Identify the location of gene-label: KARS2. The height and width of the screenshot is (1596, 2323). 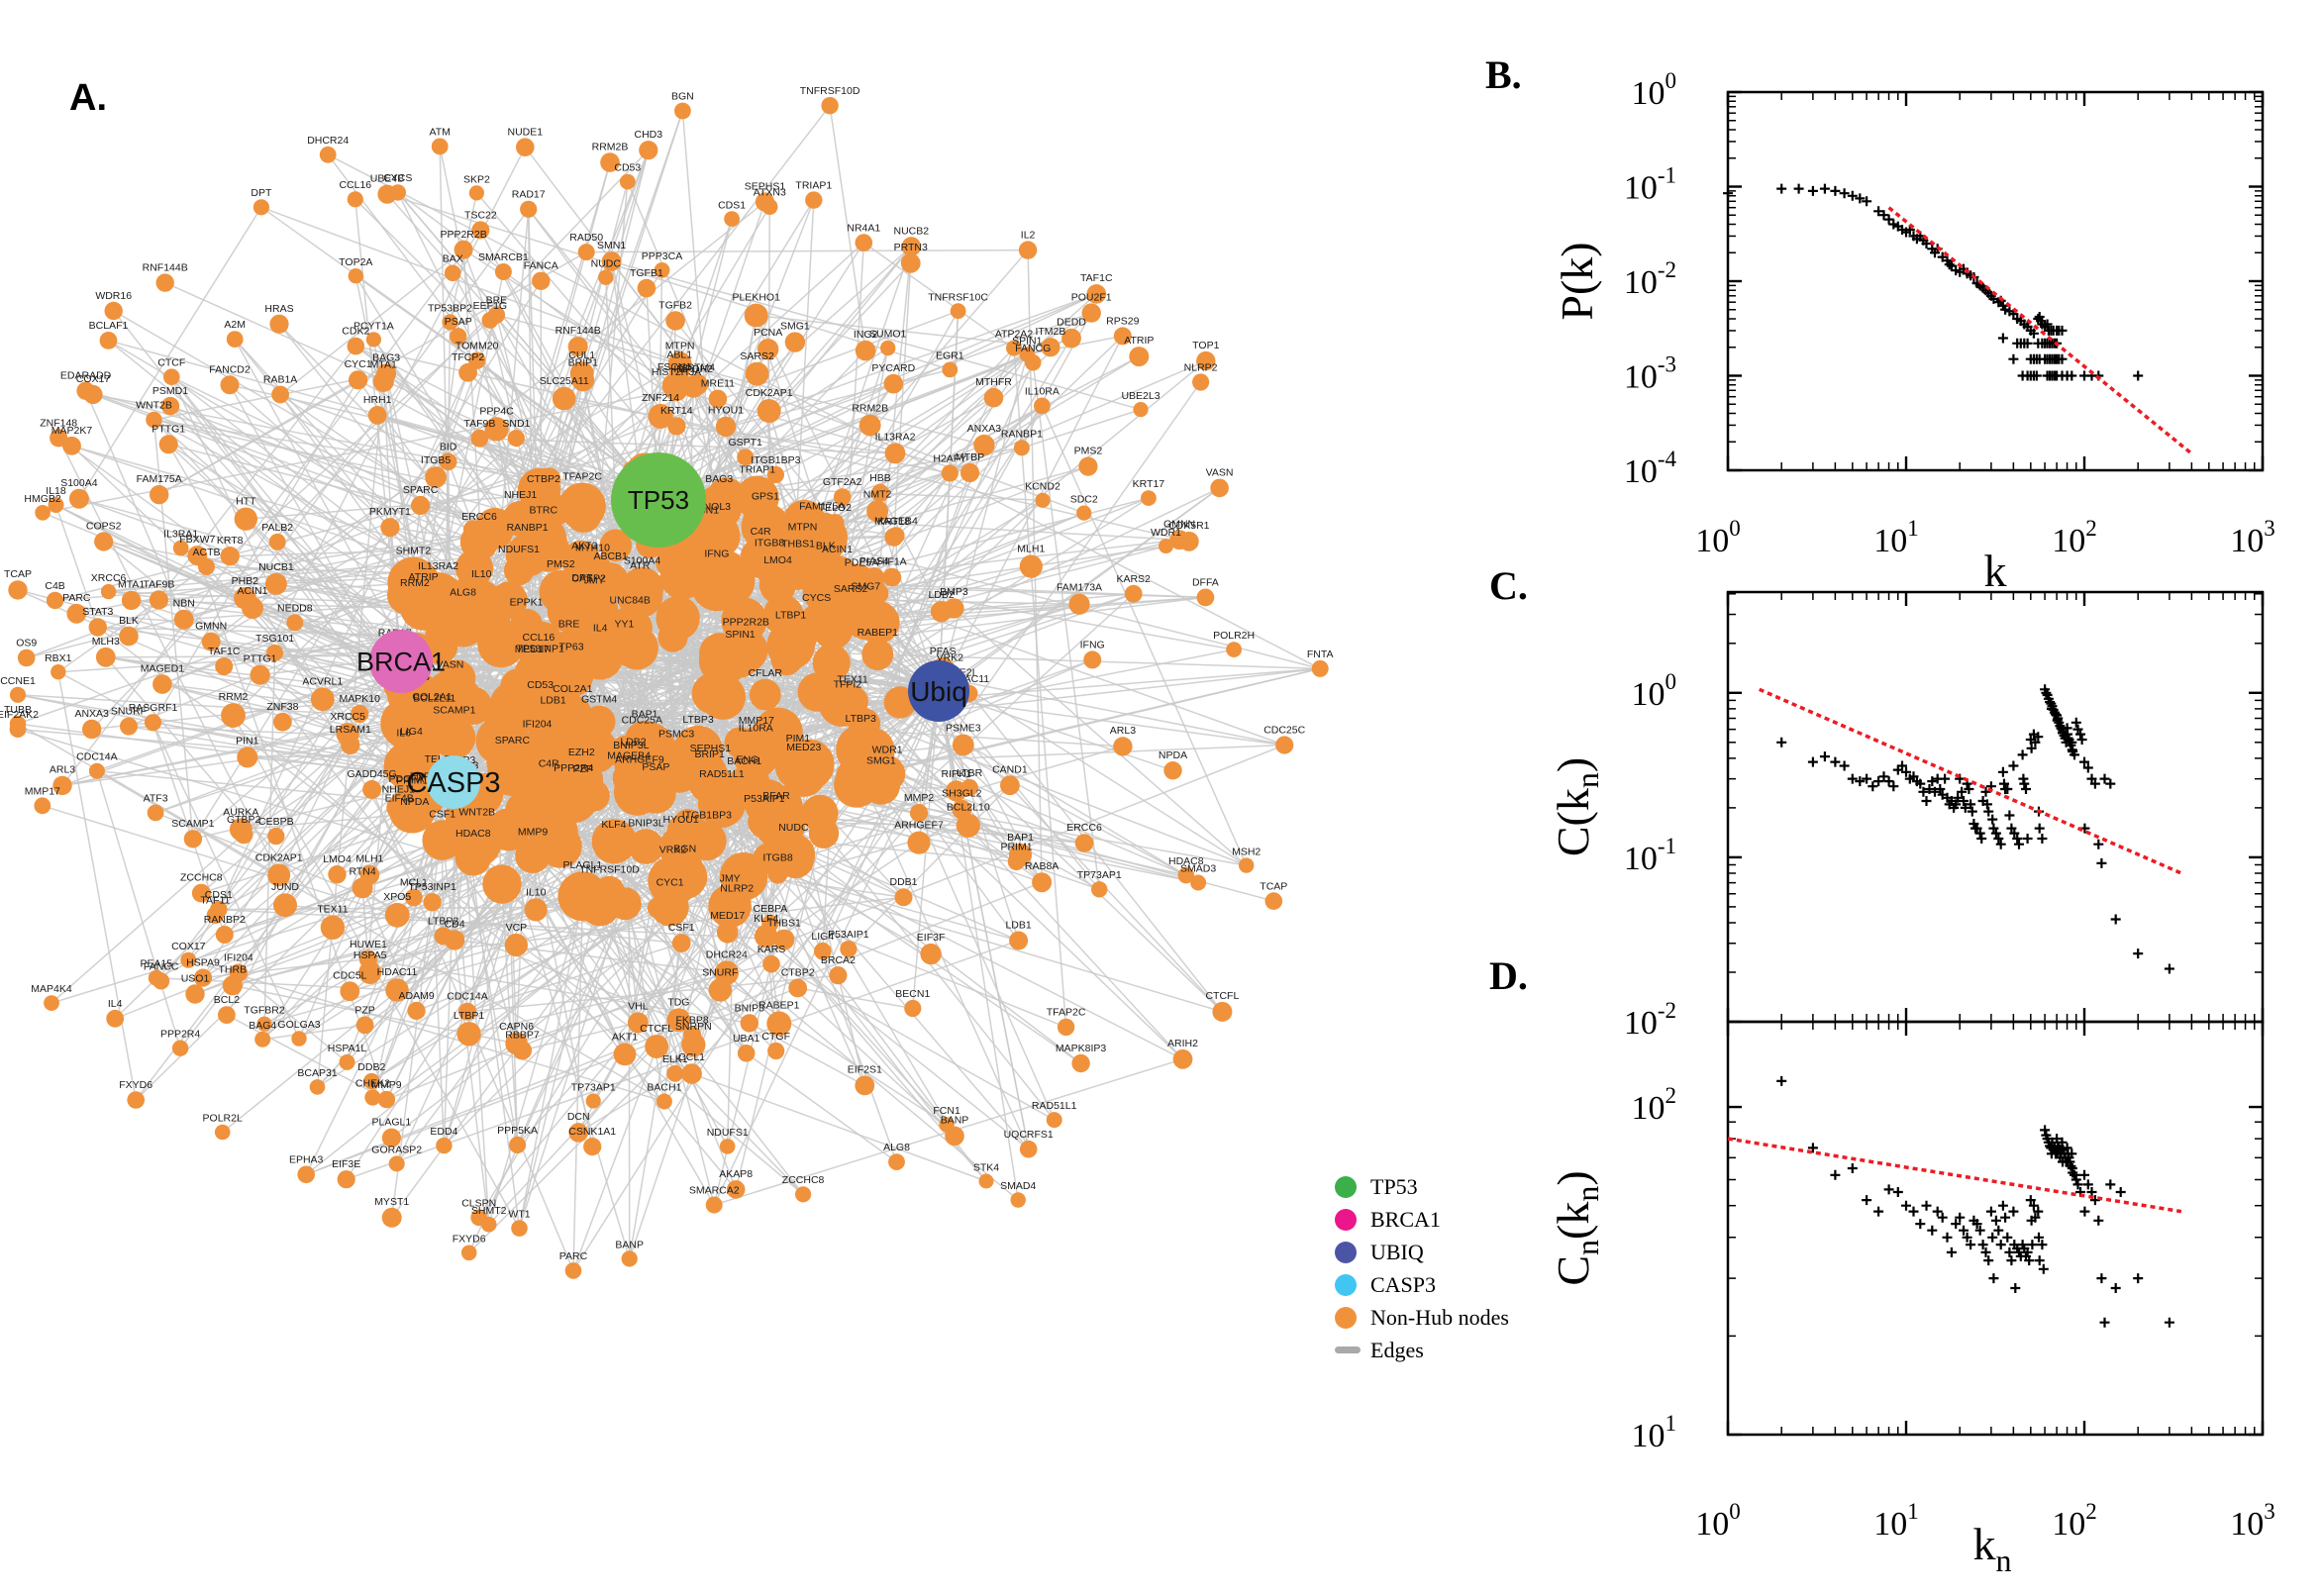
(1133, 579).